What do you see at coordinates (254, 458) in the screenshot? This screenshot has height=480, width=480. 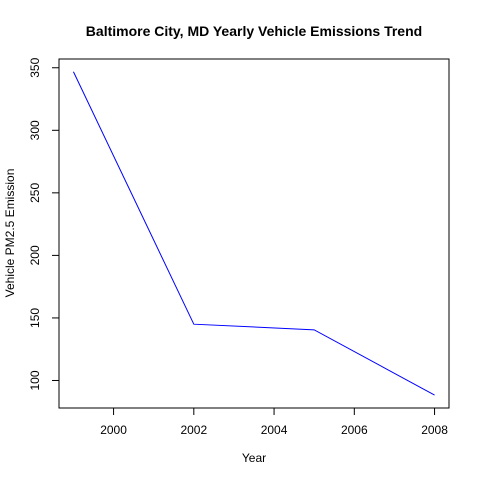 I see `x-axis-label: Year` at bounding box center [254, 458].